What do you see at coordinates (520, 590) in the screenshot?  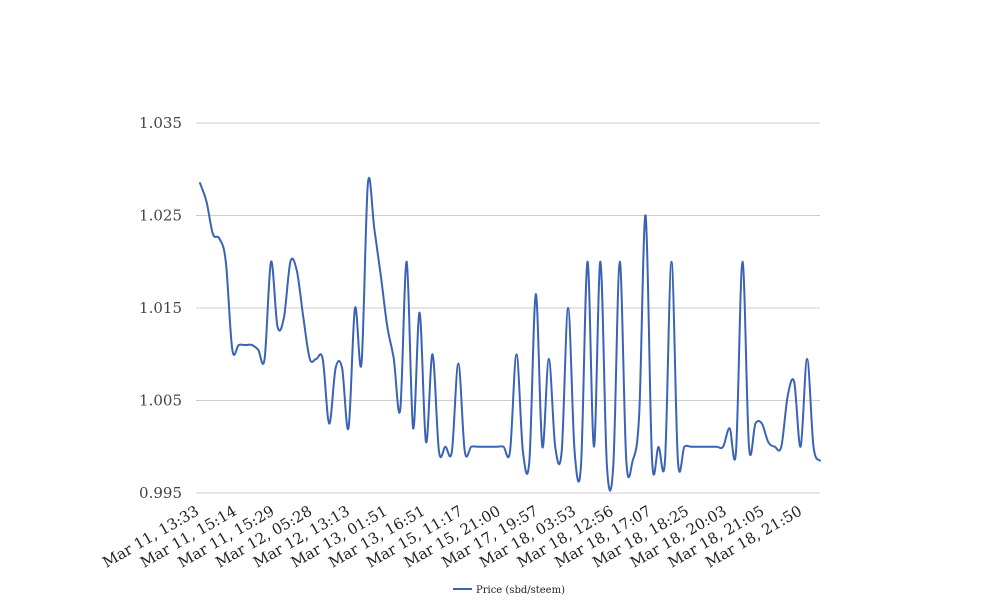 I see `legend-label: Price (sbd/steem)` at bounding box center [520, 590].